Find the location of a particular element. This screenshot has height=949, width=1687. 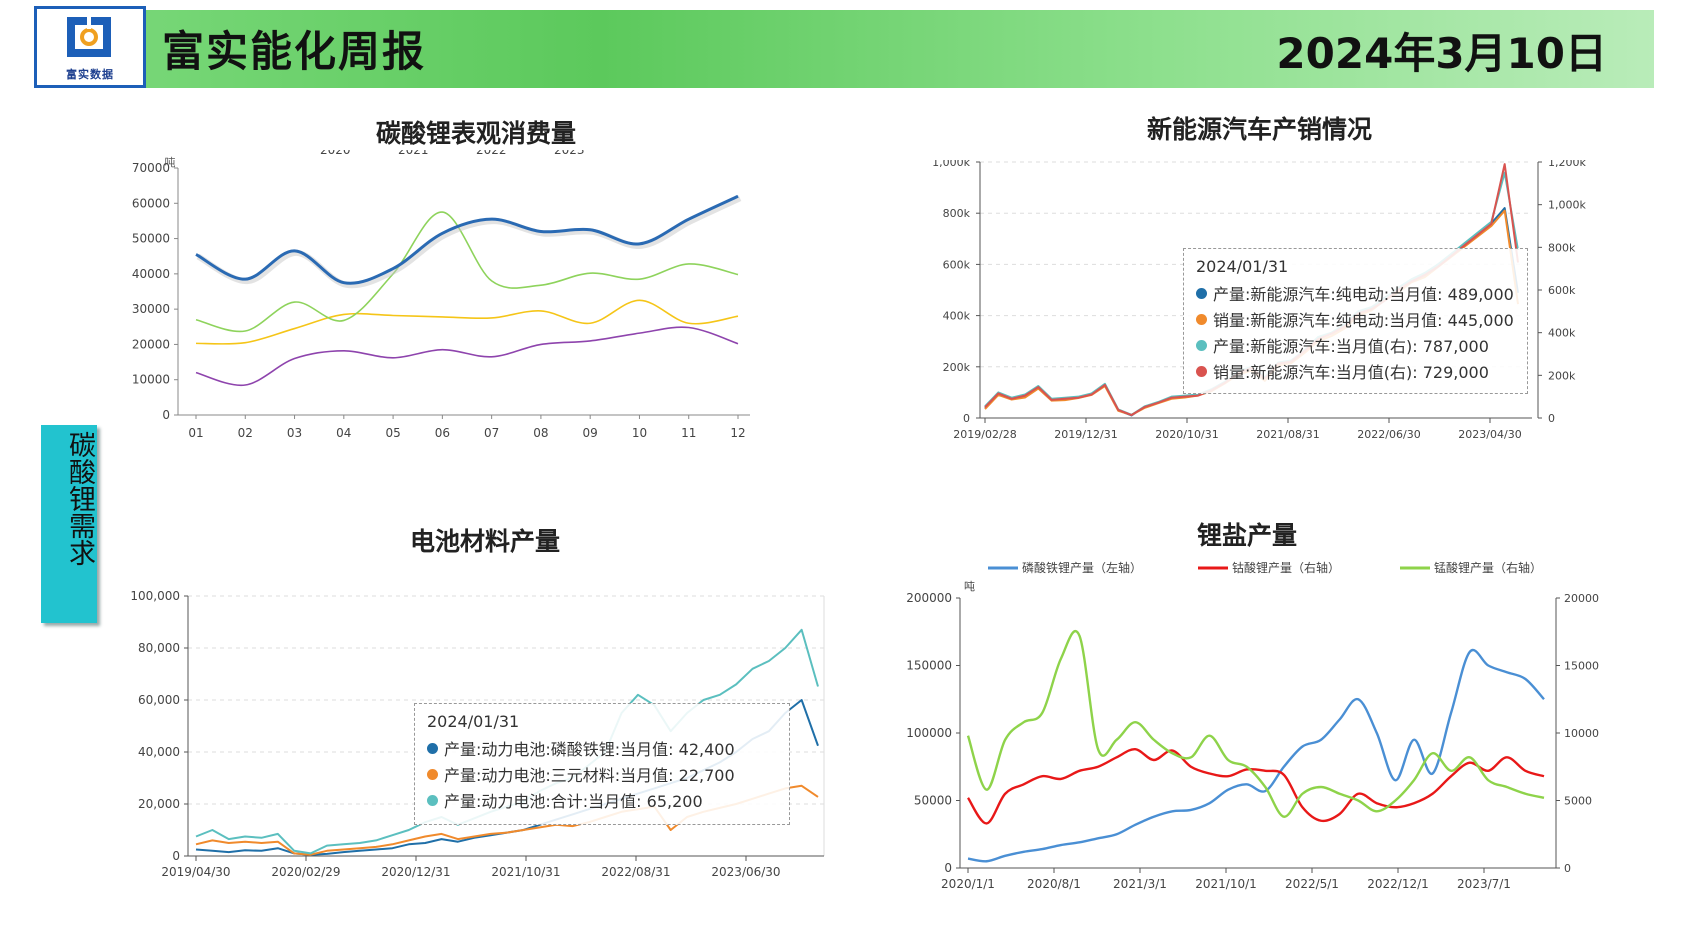

x-tick-label: 2020/10/31 is located at coordinates (1186, 434).